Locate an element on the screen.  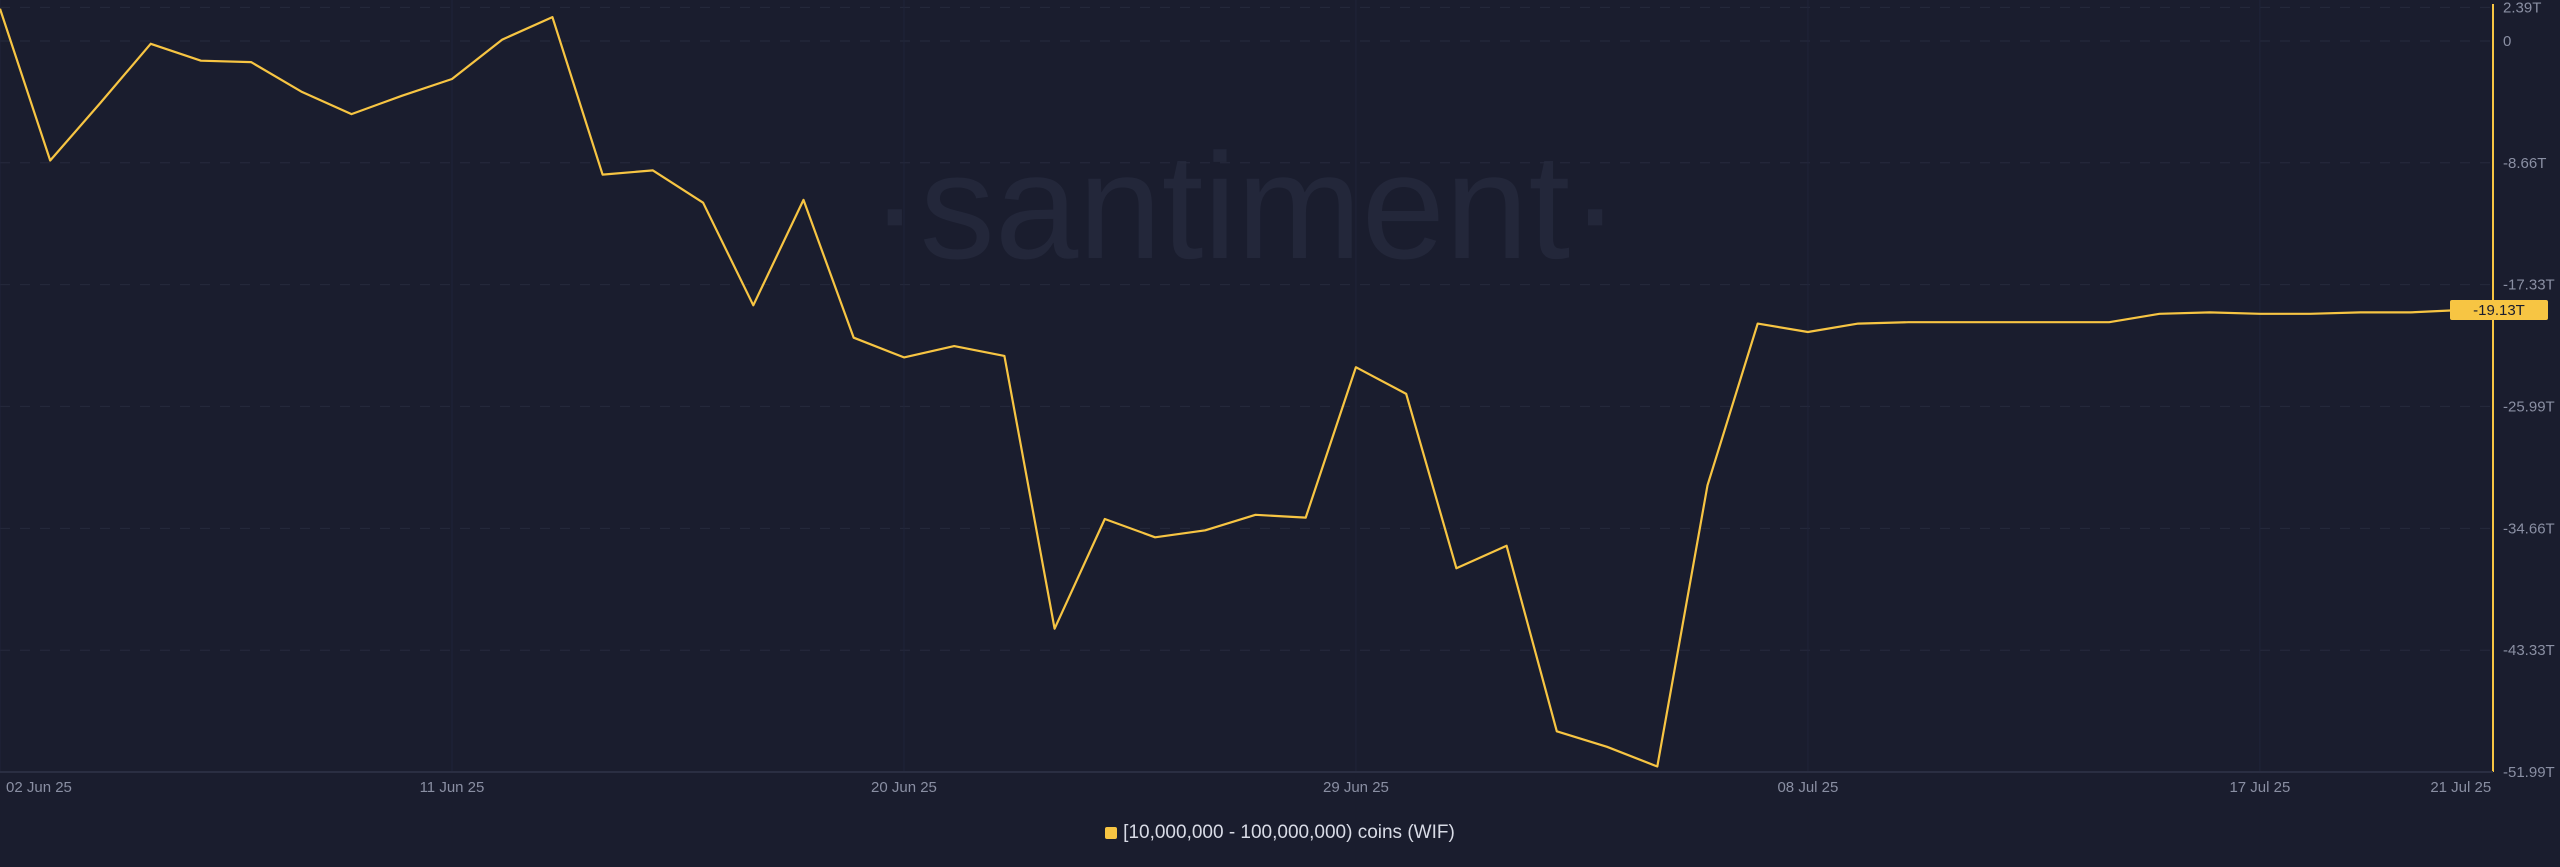
legend: [10,000,000 - 100,000,000) coins (WIF) is located at coordinates (1280, 833).